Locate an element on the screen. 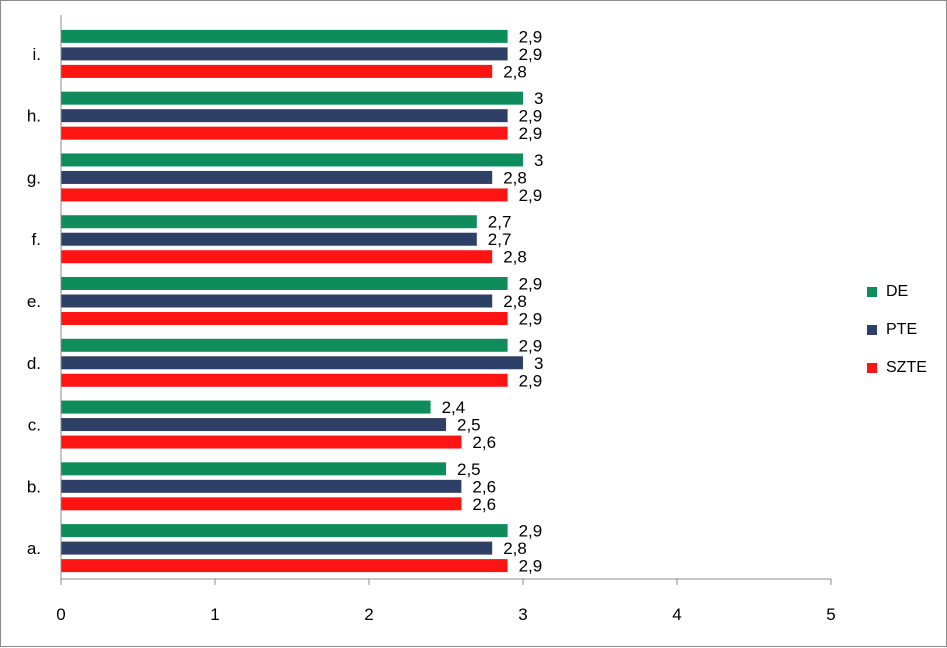 The height and width of the screenshot is (648, 947). legend-item-de: DE is located at coordinates (905, 292).